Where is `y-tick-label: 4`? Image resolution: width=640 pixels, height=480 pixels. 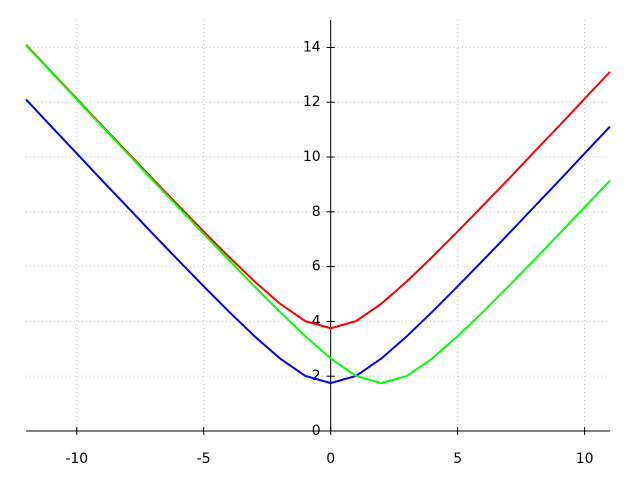 y-tick-label: 4 is located at coordinates (316, 321).